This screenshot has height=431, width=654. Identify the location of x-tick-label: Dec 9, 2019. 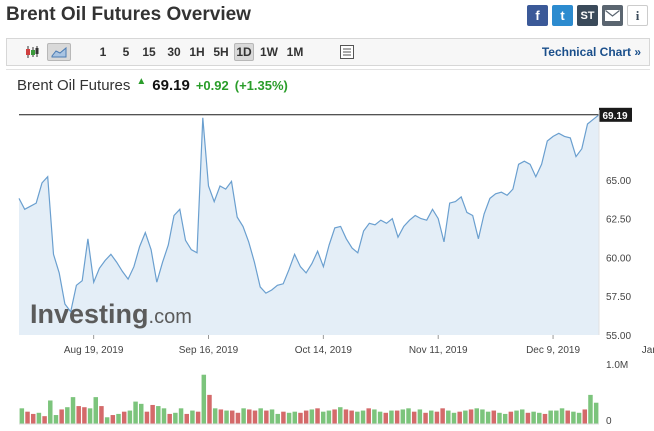
(553, 350).